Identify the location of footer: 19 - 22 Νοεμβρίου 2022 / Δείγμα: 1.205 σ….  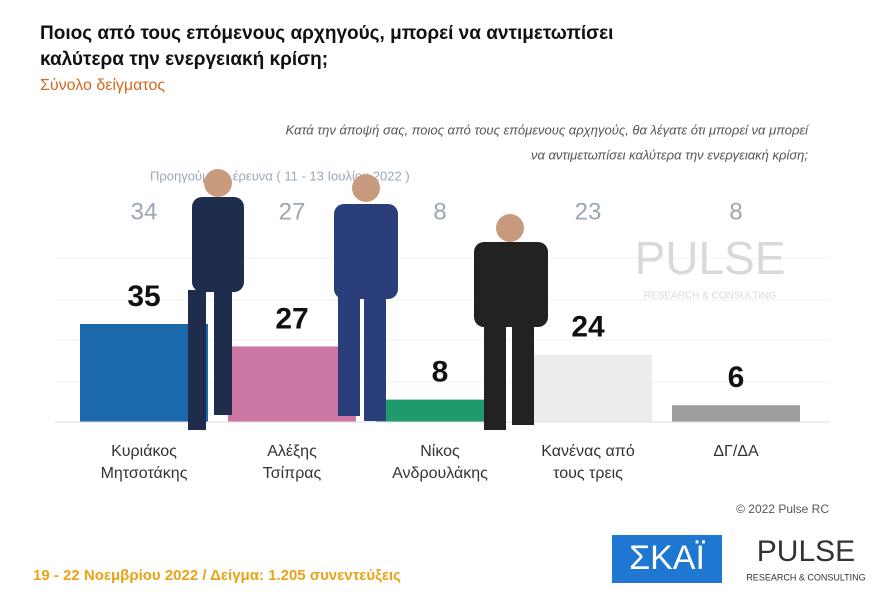
(217, 575).